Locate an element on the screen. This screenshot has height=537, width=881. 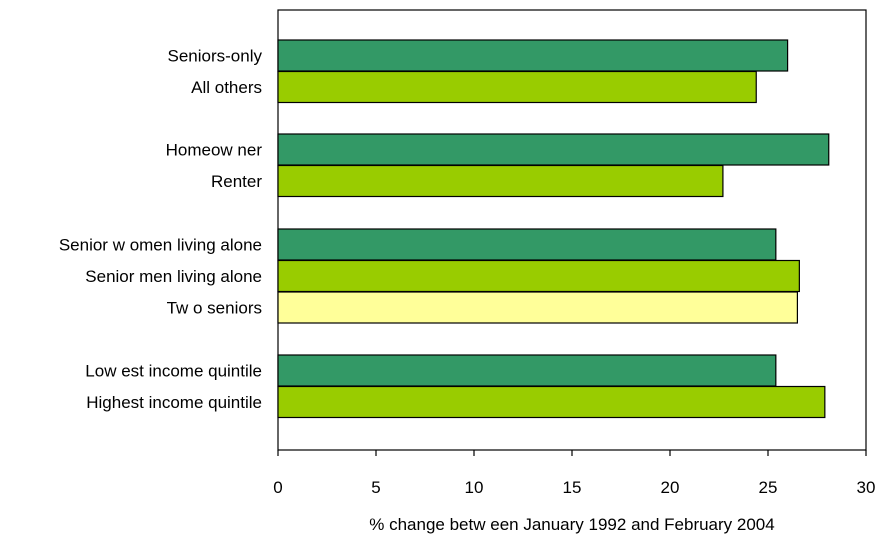
category-label: Homeow ner is located at coordinates (214, 150).